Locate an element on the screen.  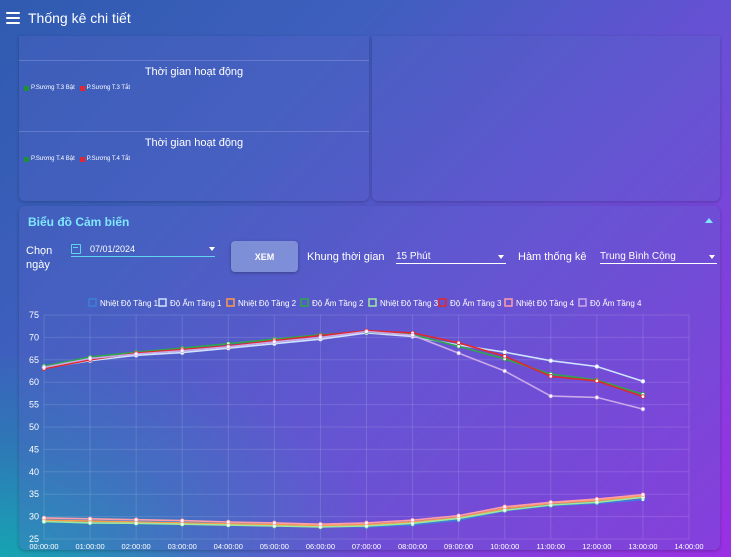
y-tick-label: 35 is located at coordinates (34, 494).